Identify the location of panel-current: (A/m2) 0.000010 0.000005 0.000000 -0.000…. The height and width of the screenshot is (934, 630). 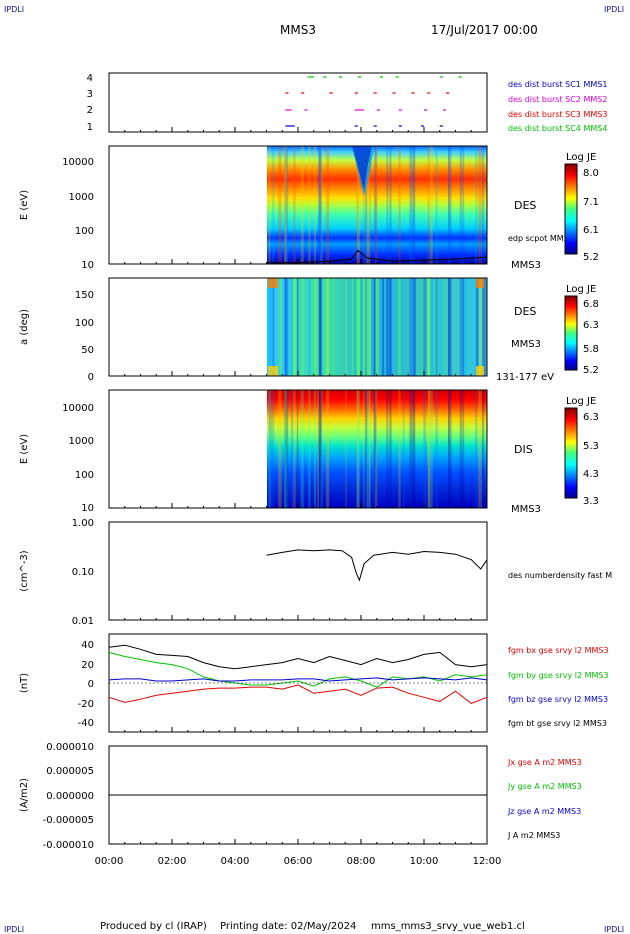
(300, 796).